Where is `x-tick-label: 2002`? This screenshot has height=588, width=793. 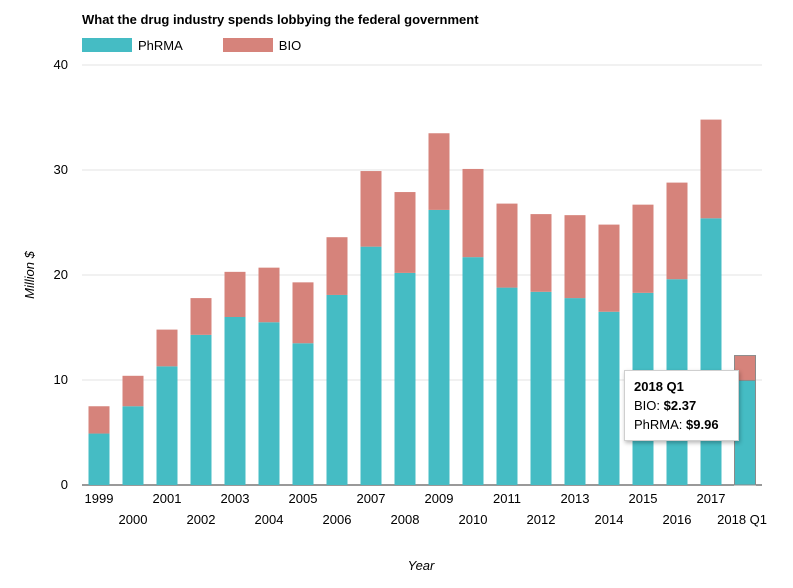 x-tick-label: 2002 is located at coordinates (201, 519).